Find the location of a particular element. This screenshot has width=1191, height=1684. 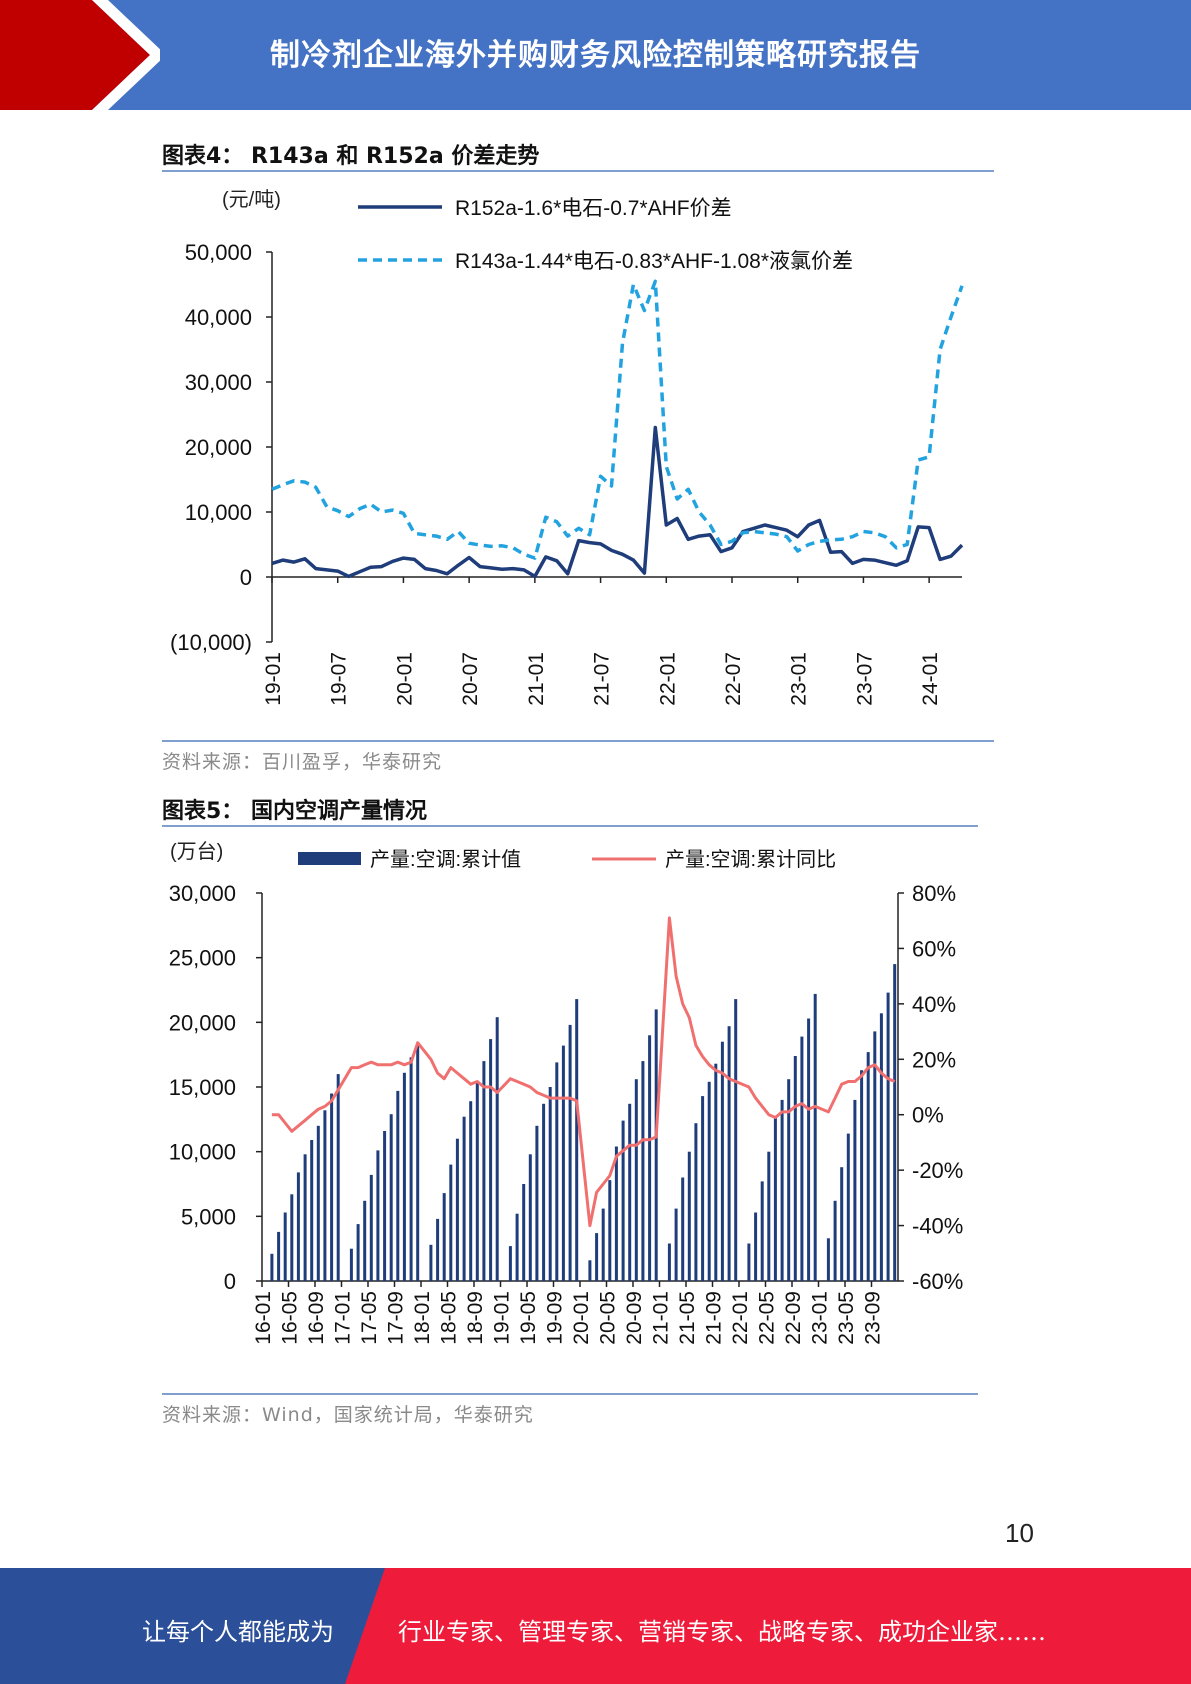

chart5-y2-tick-label: 20% is located at coordinates (934, 1059).